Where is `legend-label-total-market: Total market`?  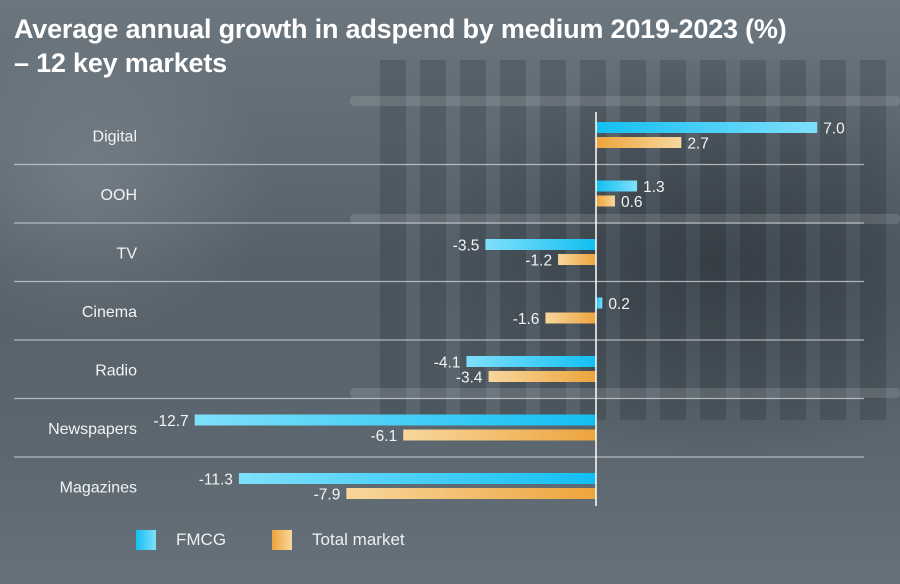
legend-label-total-market: Total market is located at coordinates (358, 539).